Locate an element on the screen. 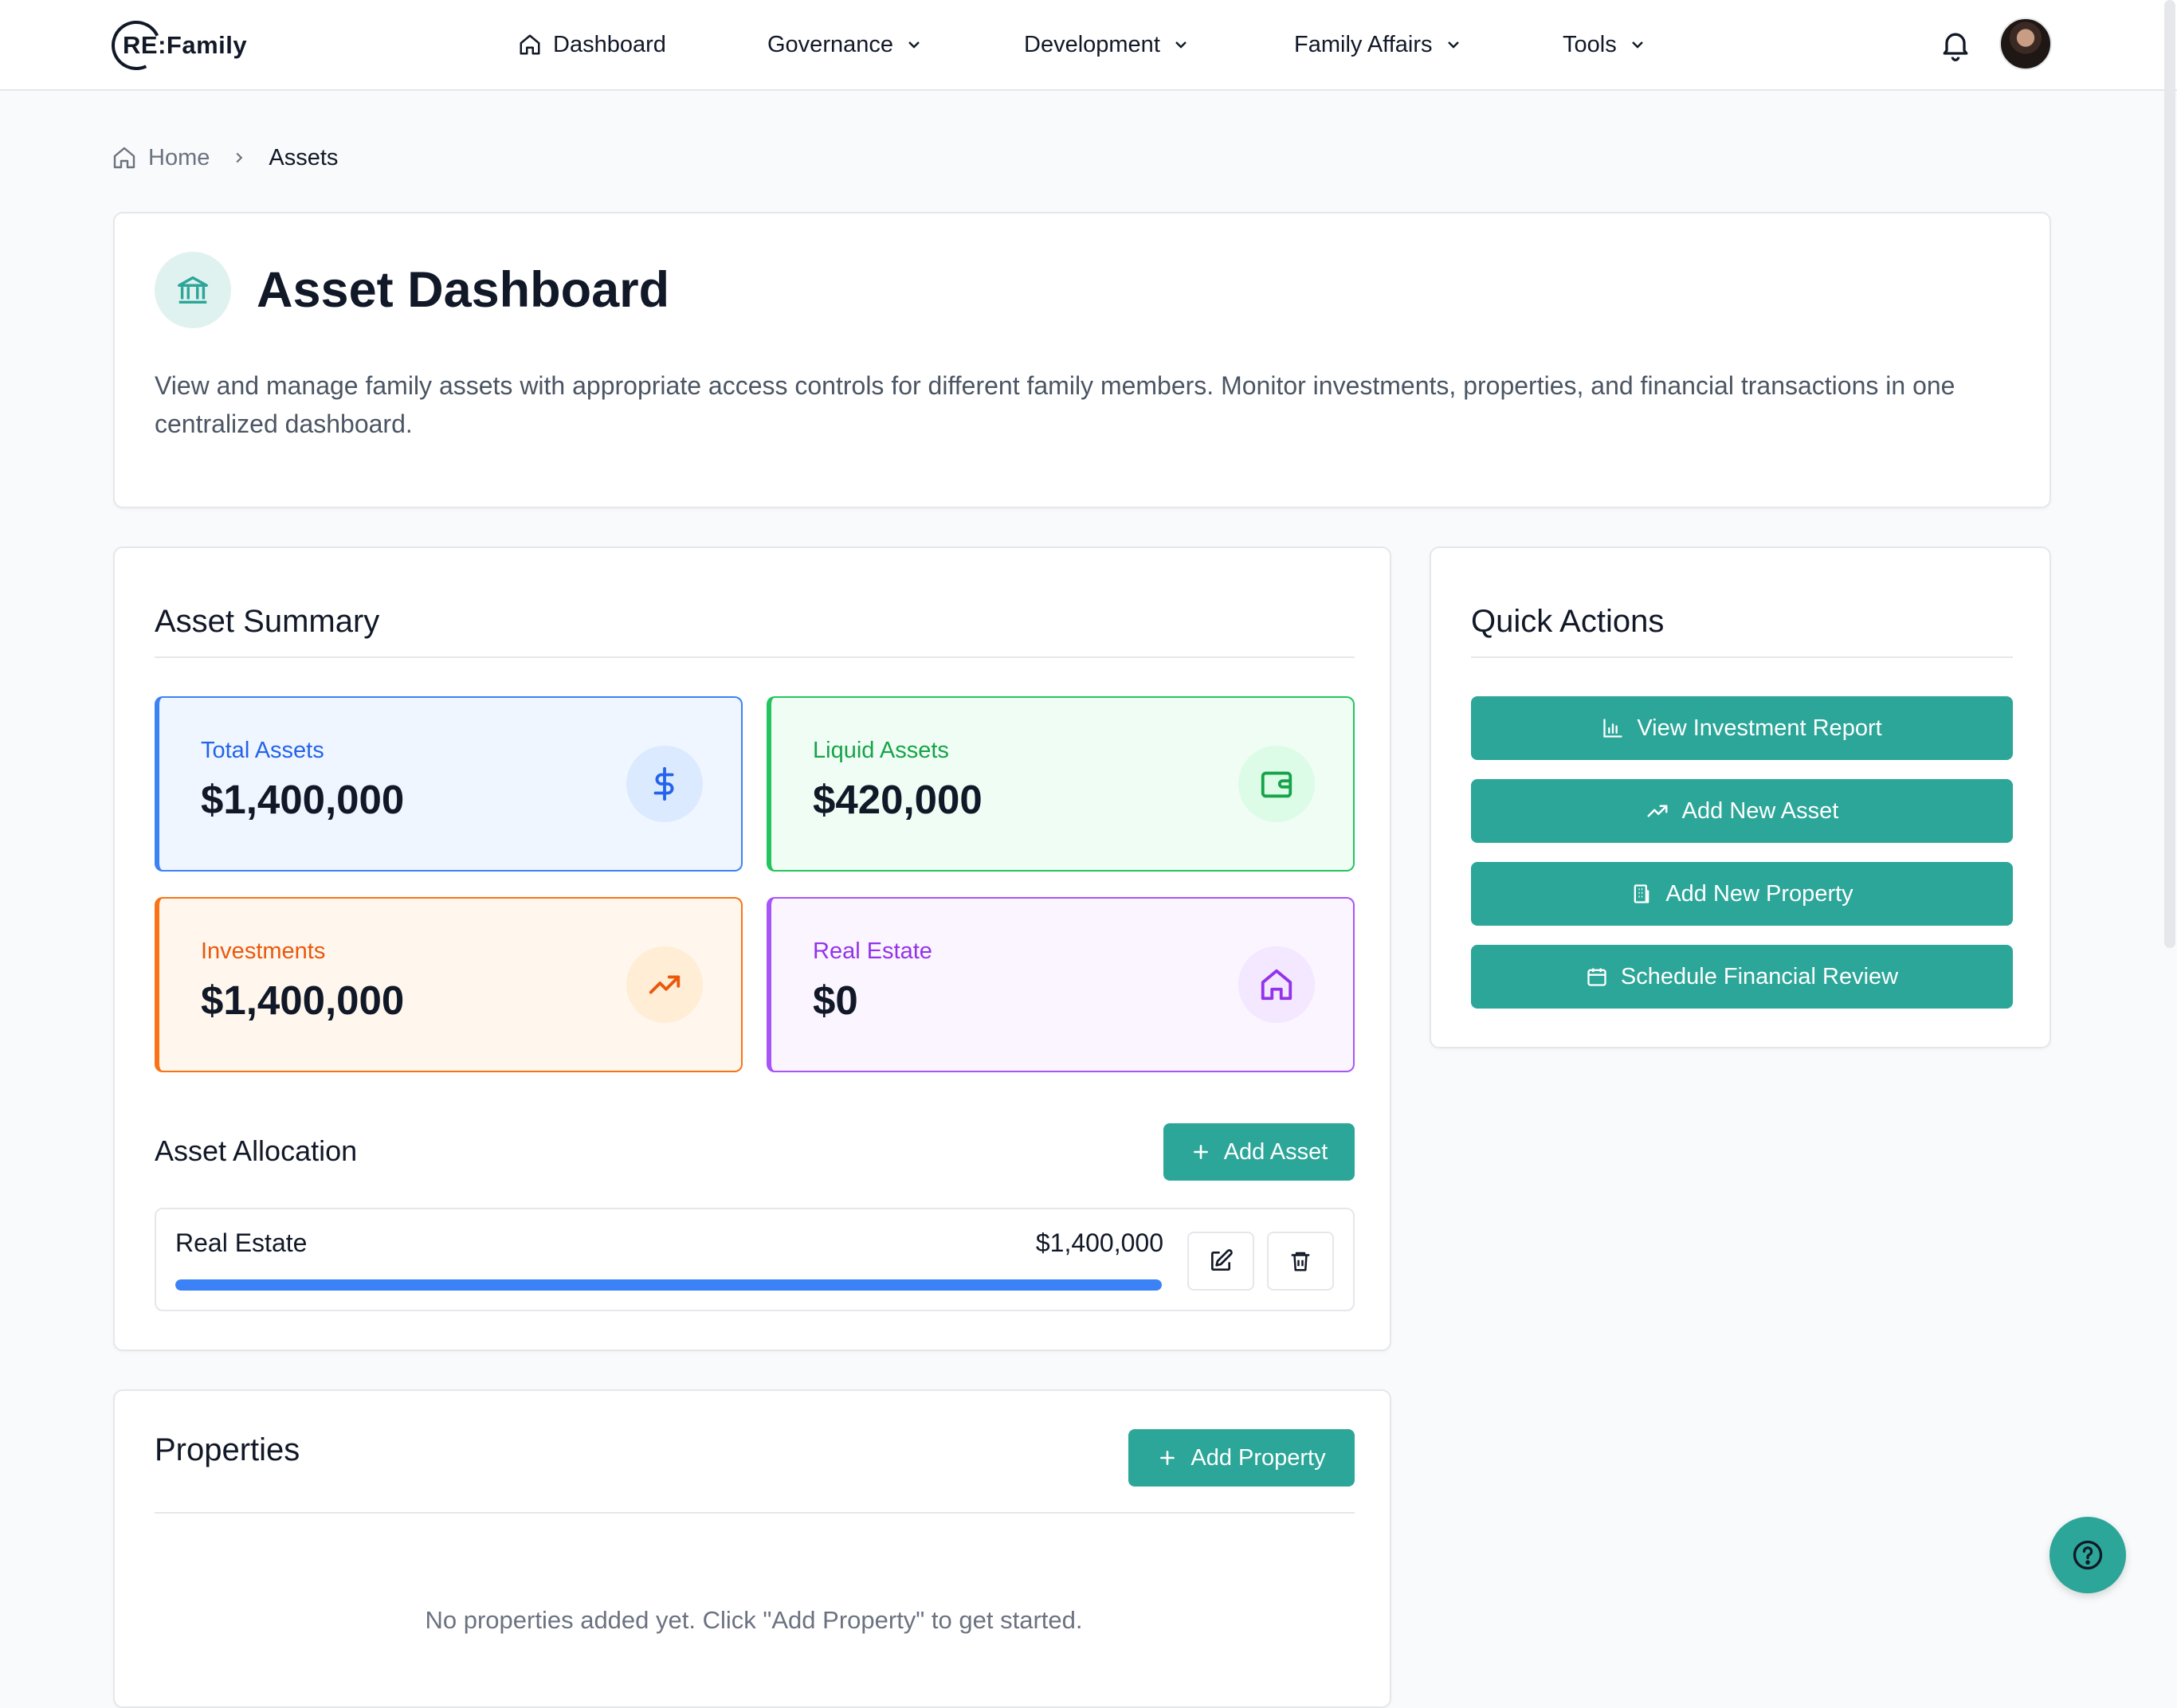  nav-tools: Tools is located at coordinates (1605, 45).